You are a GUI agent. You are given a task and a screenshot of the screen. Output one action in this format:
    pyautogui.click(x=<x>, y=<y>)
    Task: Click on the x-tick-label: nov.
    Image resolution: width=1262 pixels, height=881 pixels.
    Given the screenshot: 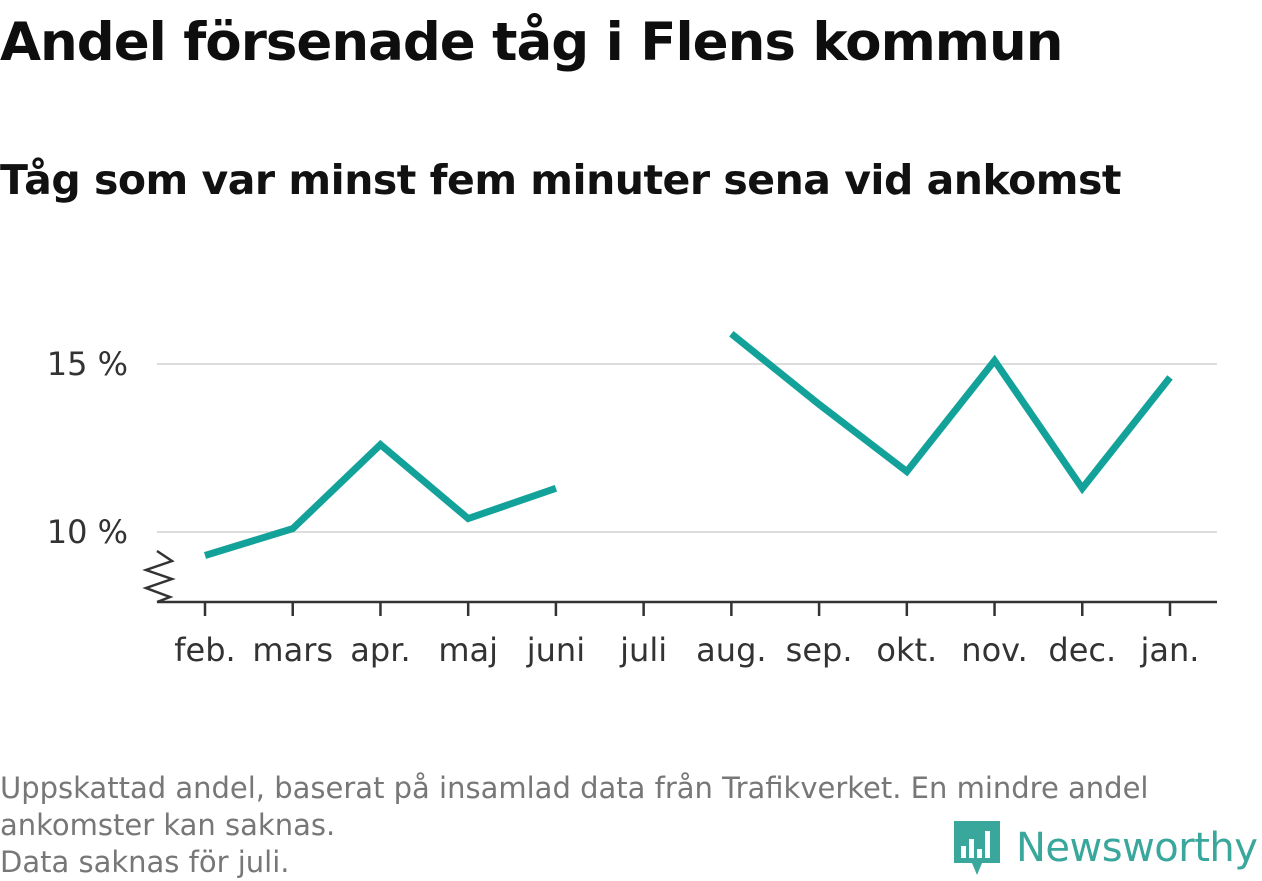 What is the action you would take?
    pyautogui.click(x=994, y=650)
    